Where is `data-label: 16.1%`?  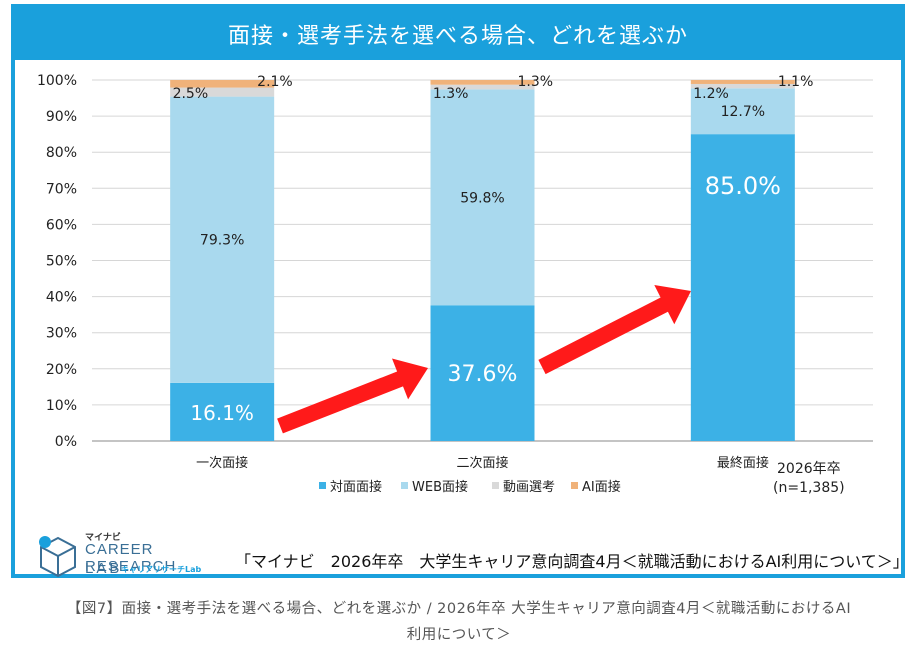 data-label: 16.1% is located at coordinates (222, 413).